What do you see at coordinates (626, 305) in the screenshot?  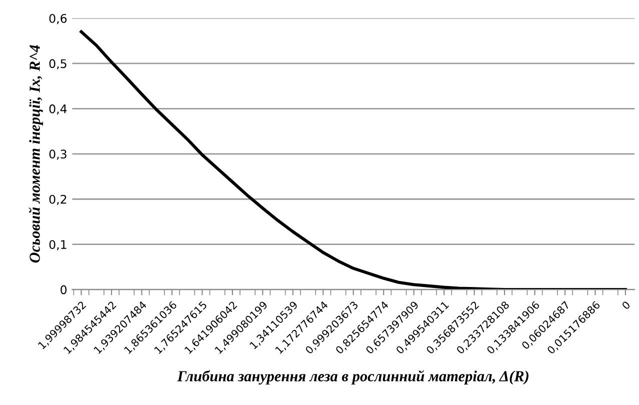 I see `x-tick-label: 0` at bounding box center [626, 305].